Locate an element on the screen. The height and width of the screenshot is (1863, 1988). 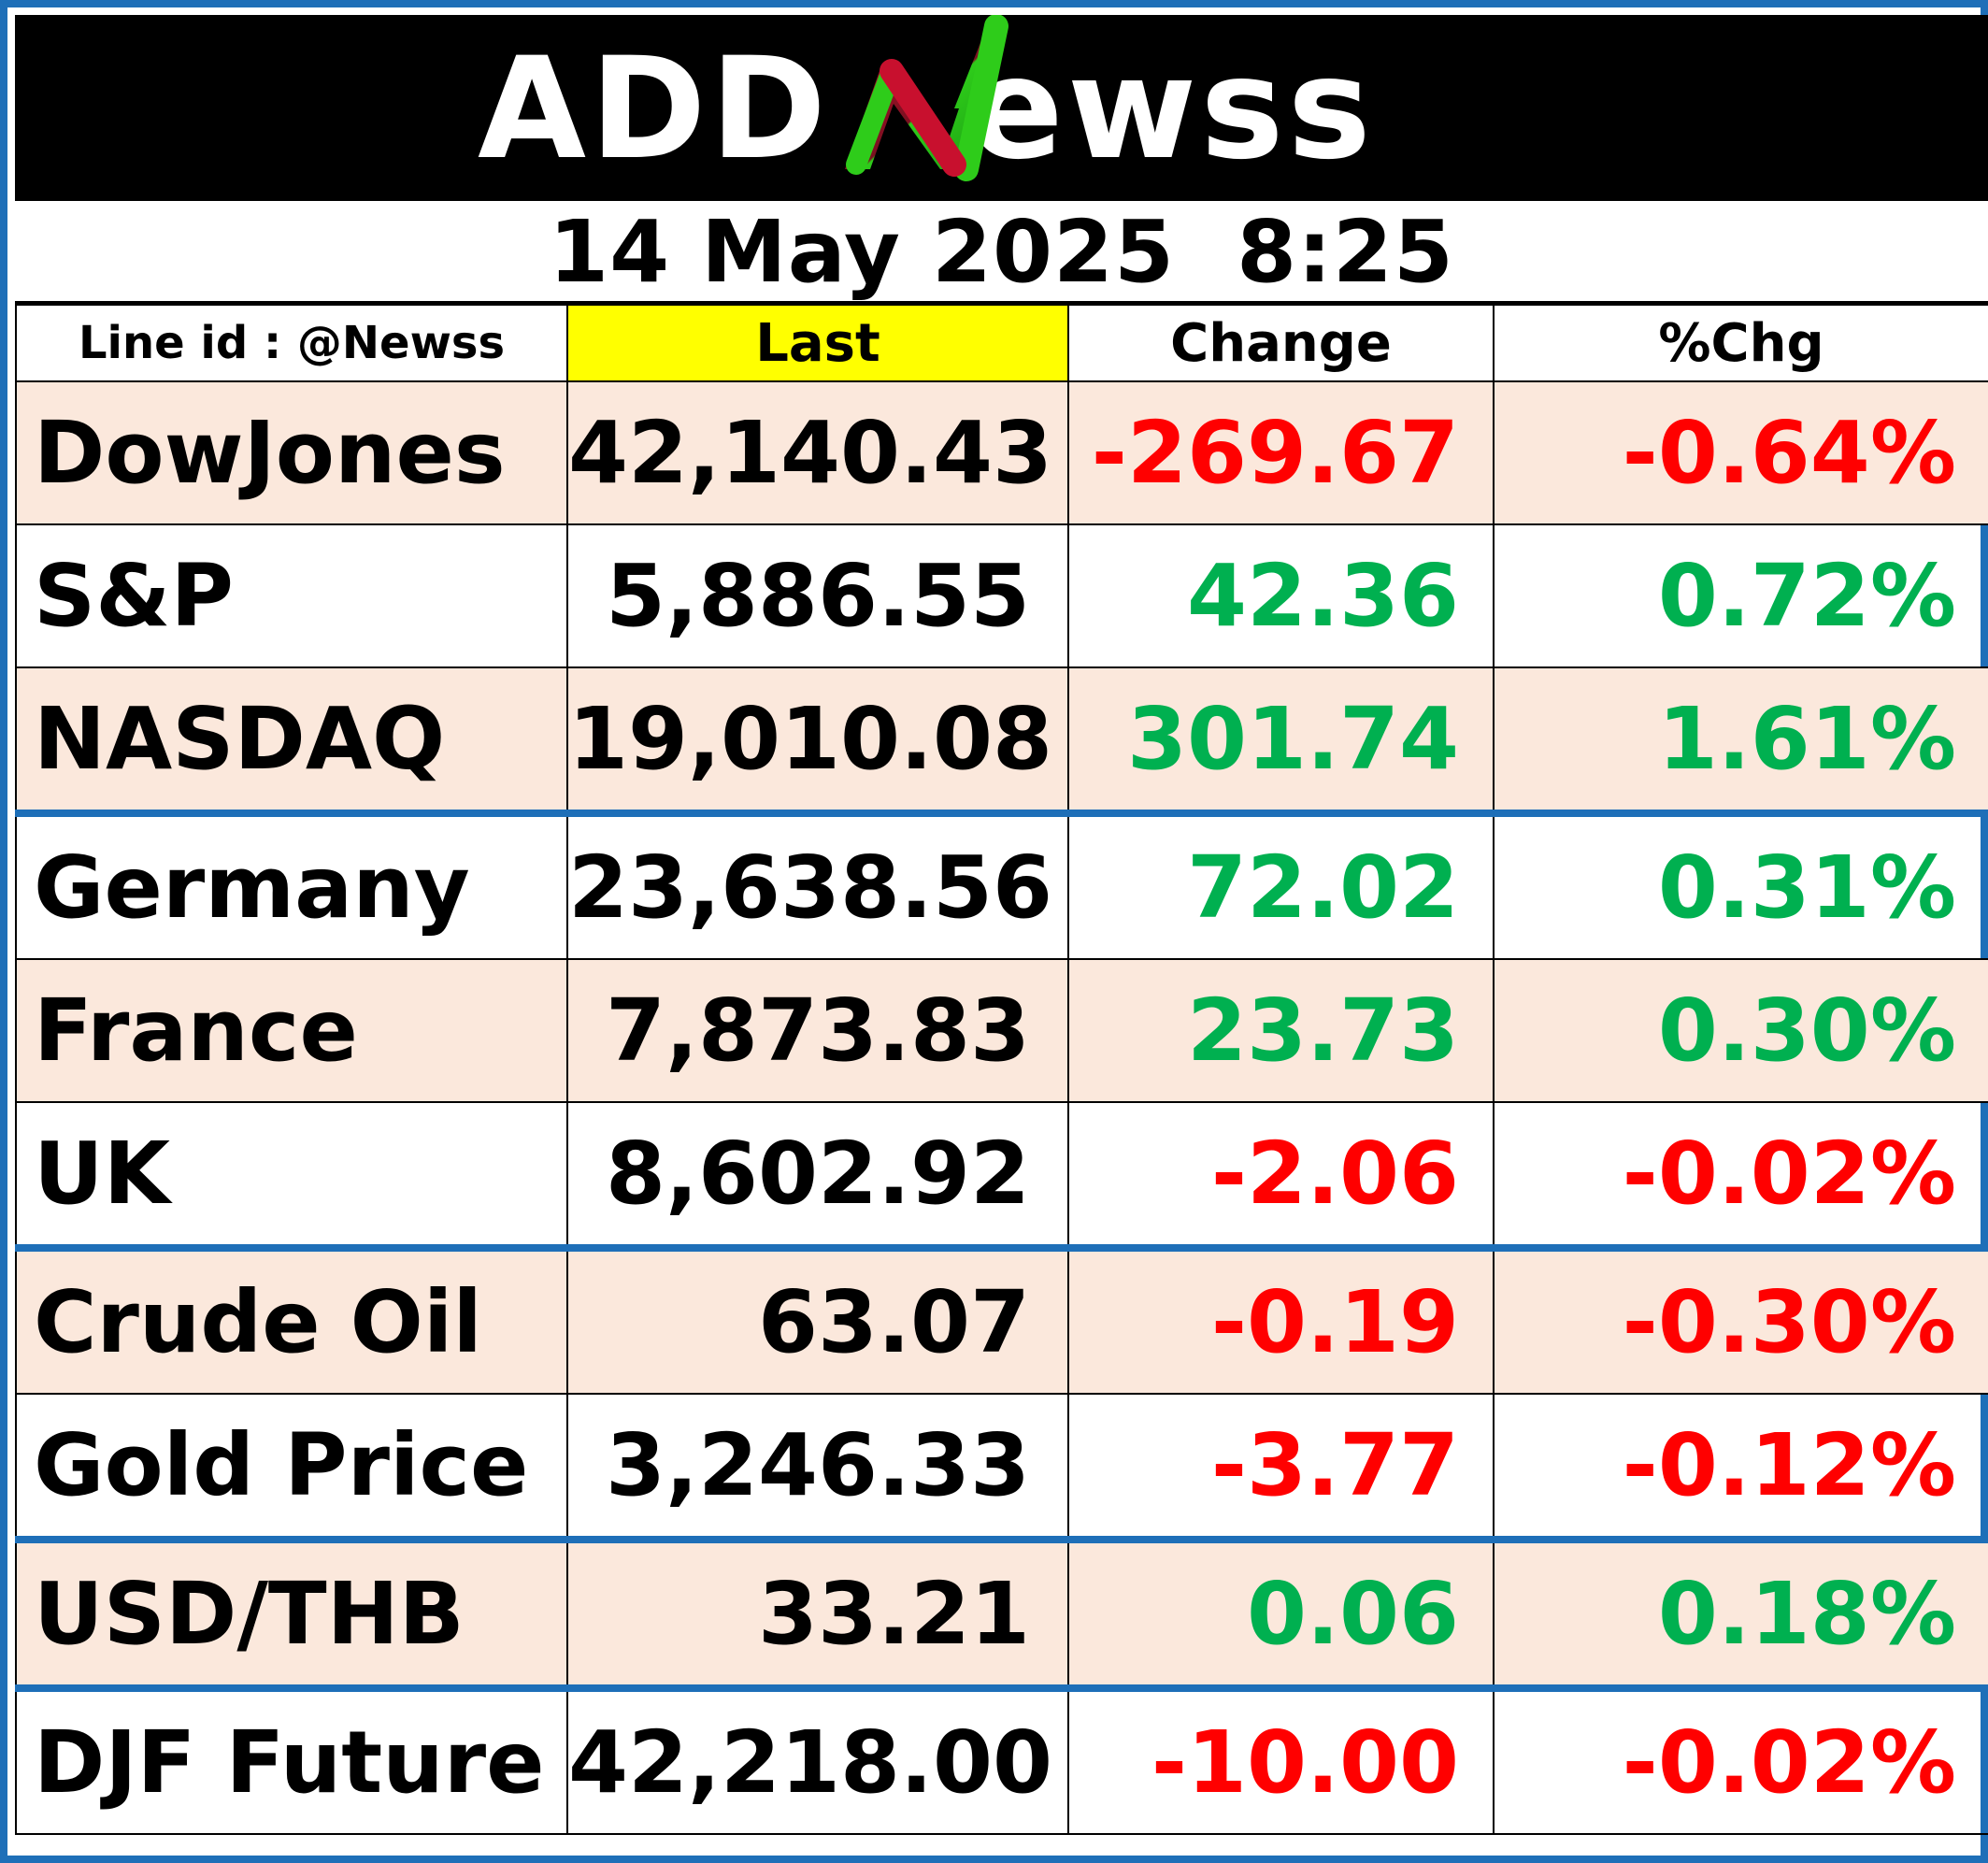
row-name: DJF Future is located at coordinates (291, 1760).